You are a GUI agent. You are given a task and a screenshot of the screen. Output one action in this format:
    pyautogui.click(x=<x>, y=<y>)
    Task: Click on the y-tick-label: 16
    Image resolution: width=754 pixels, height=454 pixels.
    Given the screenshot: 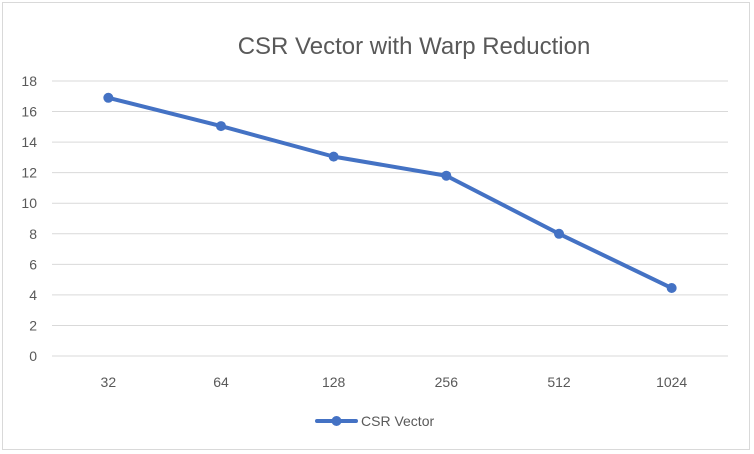 What is the action you would take?
    pyautogui.click(x=29, y=112)
    